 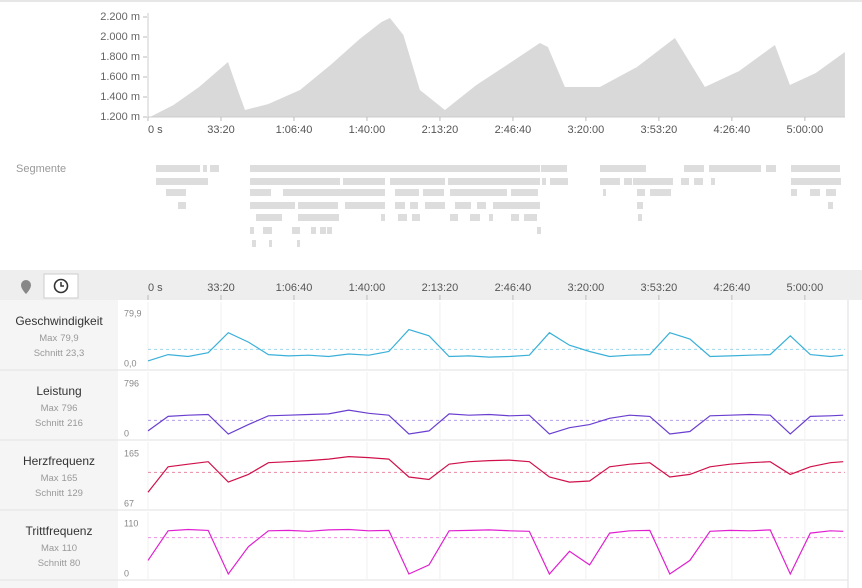 What do you see at coordinates (129, 503) in the screenshot?
I see `y-tick-label: 67` at bounding box center [129, 503].